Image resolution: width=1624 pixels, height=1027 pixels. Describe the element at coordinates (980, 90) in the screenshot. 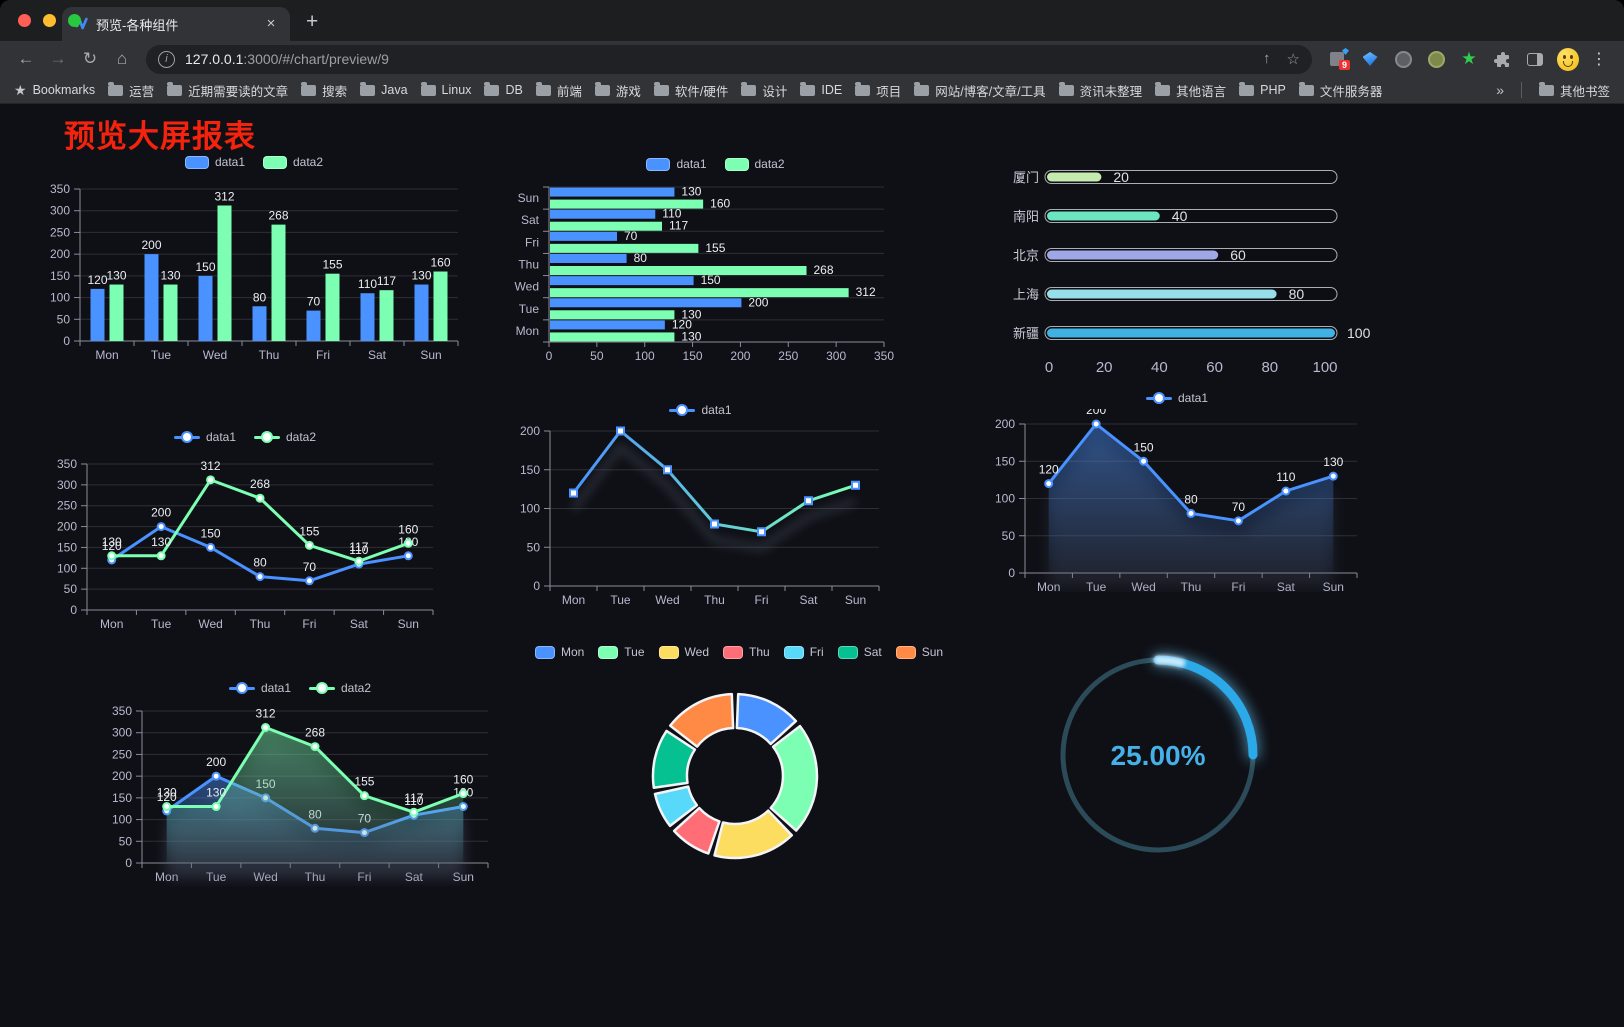

I see `bookmark-folder: 网站/博客/文章/工具` at that location.